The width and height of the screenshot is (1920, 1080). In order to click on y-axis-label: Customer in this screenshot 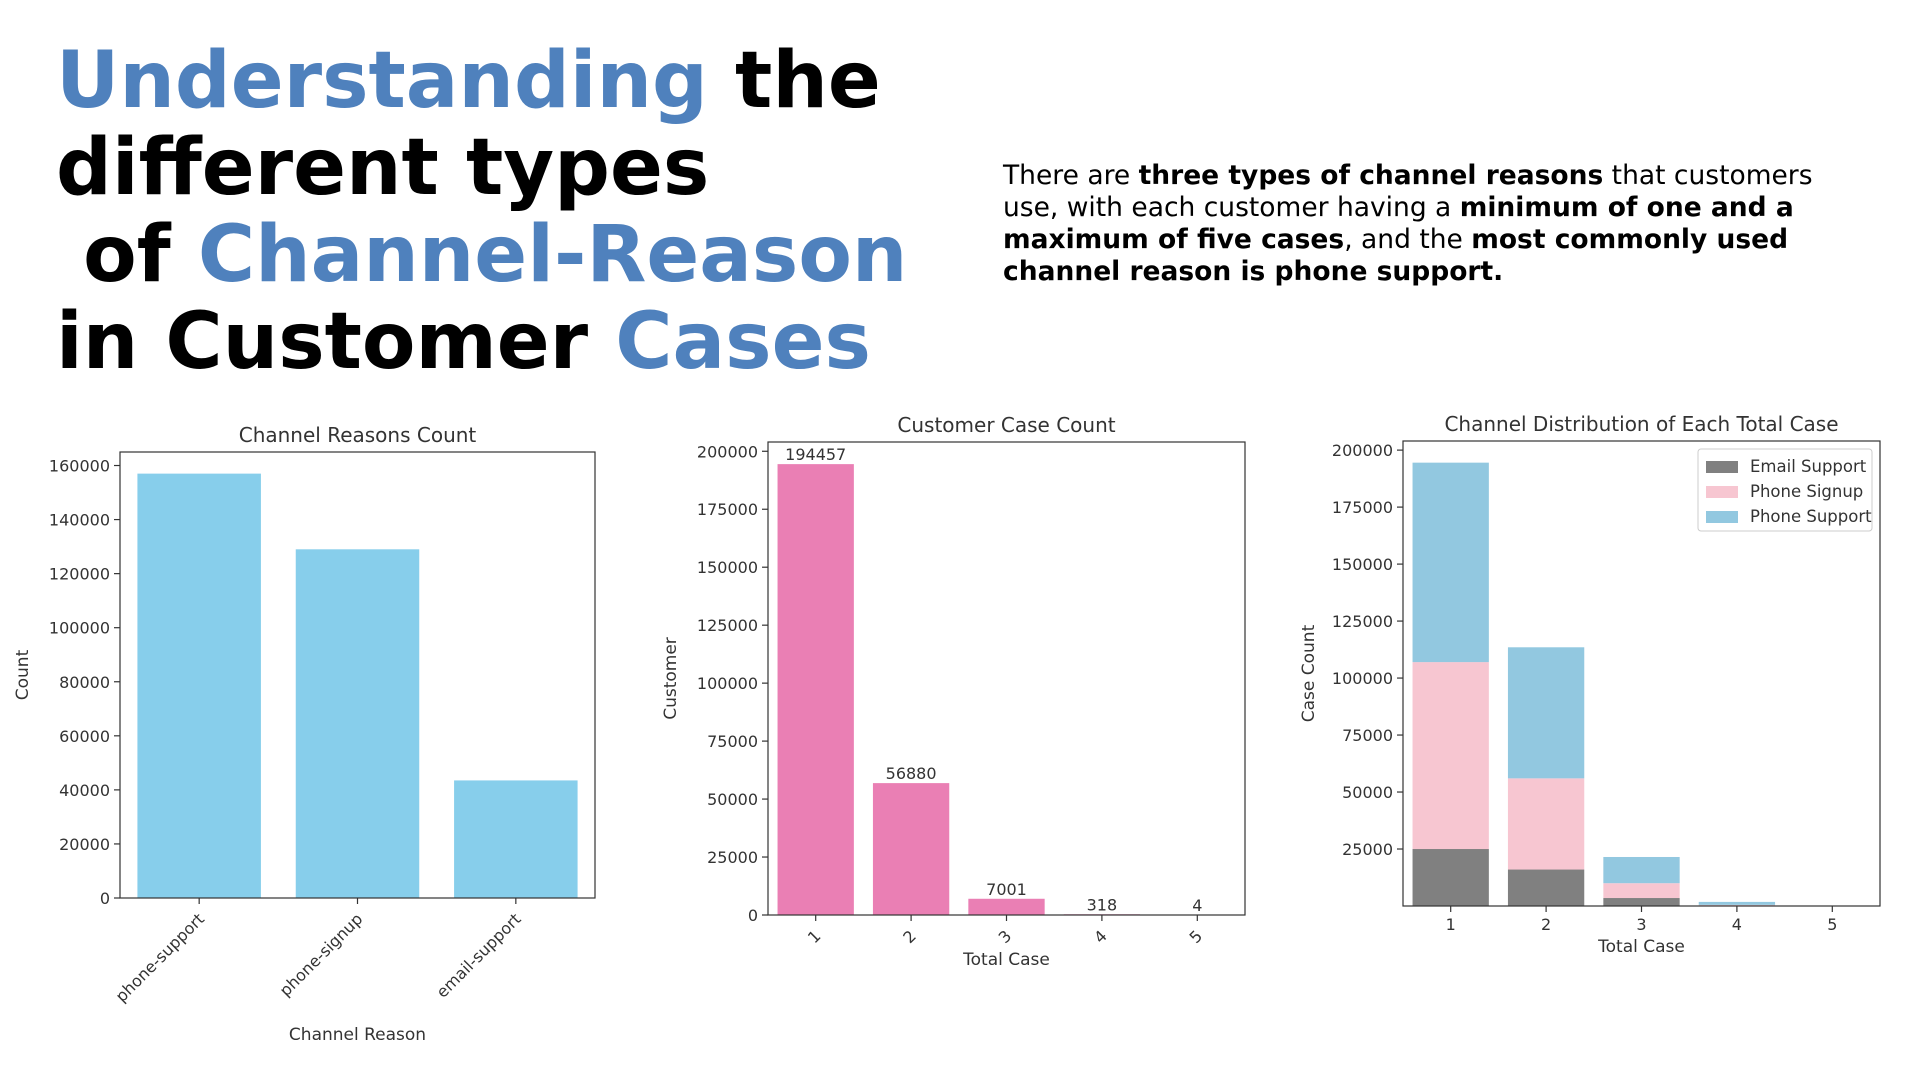, I will do `click(671, 678)`.